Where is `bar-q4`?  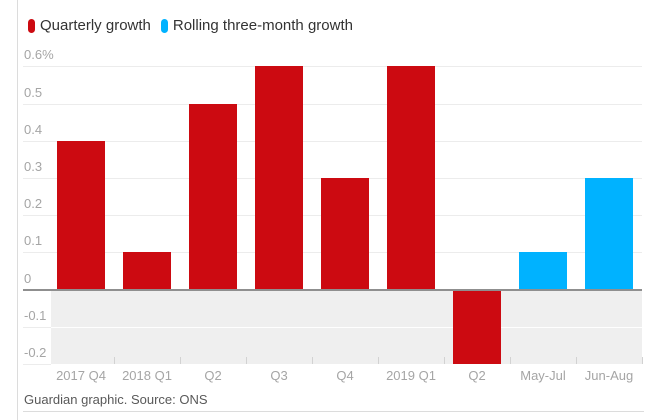
bar-q4 is located at coordinates (345, 234).